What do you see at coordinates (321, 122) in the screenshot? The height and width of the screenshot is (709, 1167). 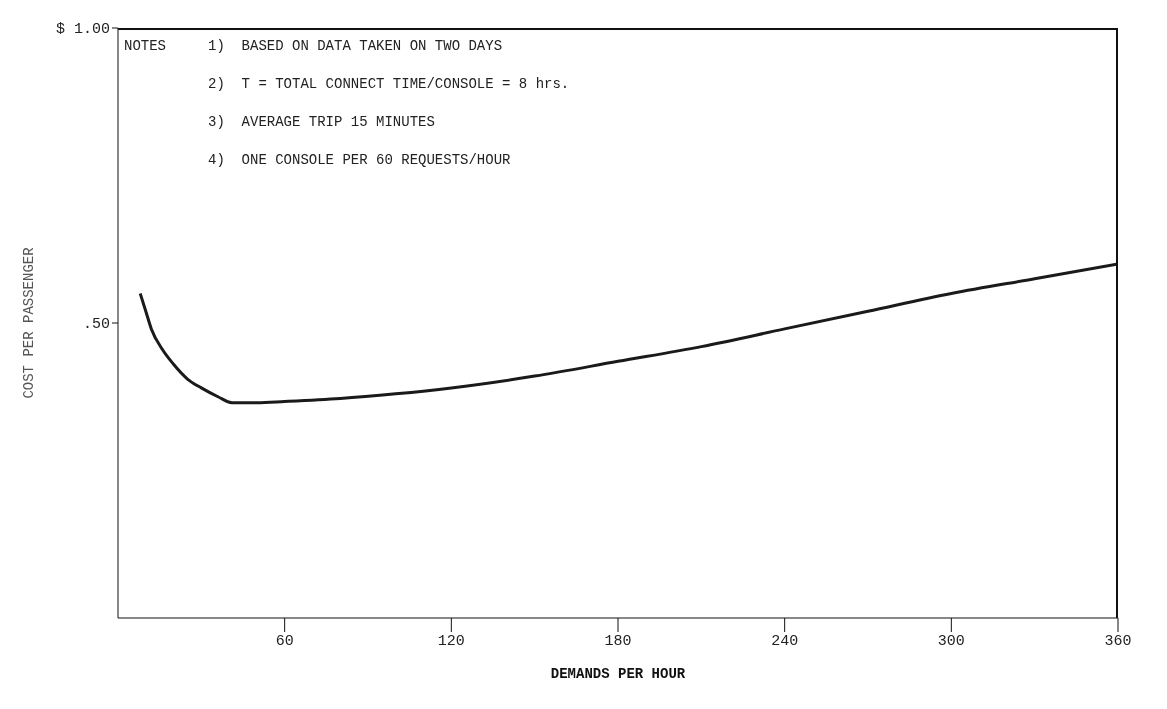 I see `annotation: 3) AVERAGE TRIP 15 MINUTES` at bounding box center [321, 122].